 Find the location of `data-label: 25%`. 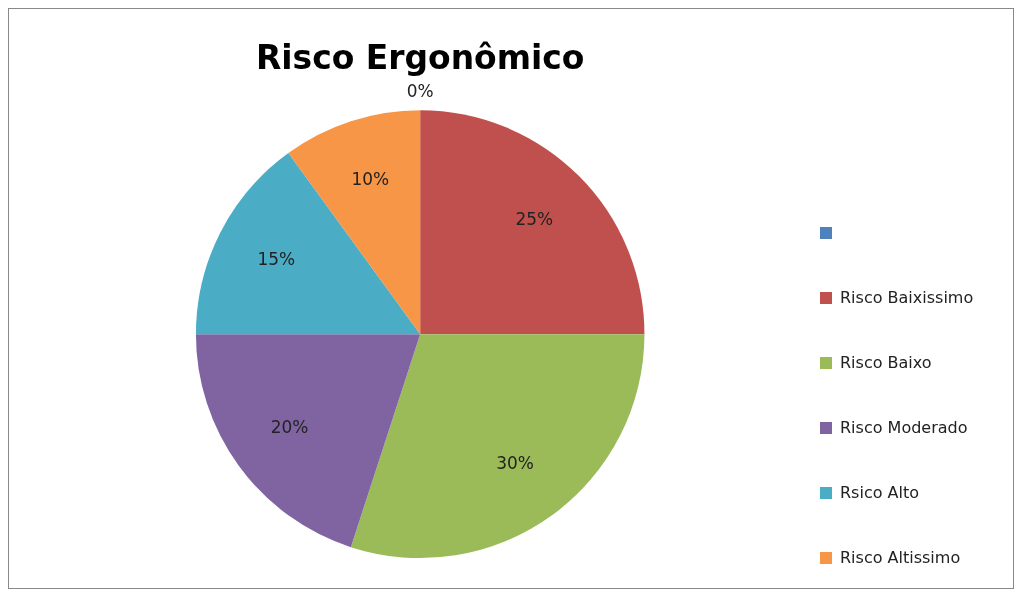

data-label: 25% is located at coordinates (534, 218).